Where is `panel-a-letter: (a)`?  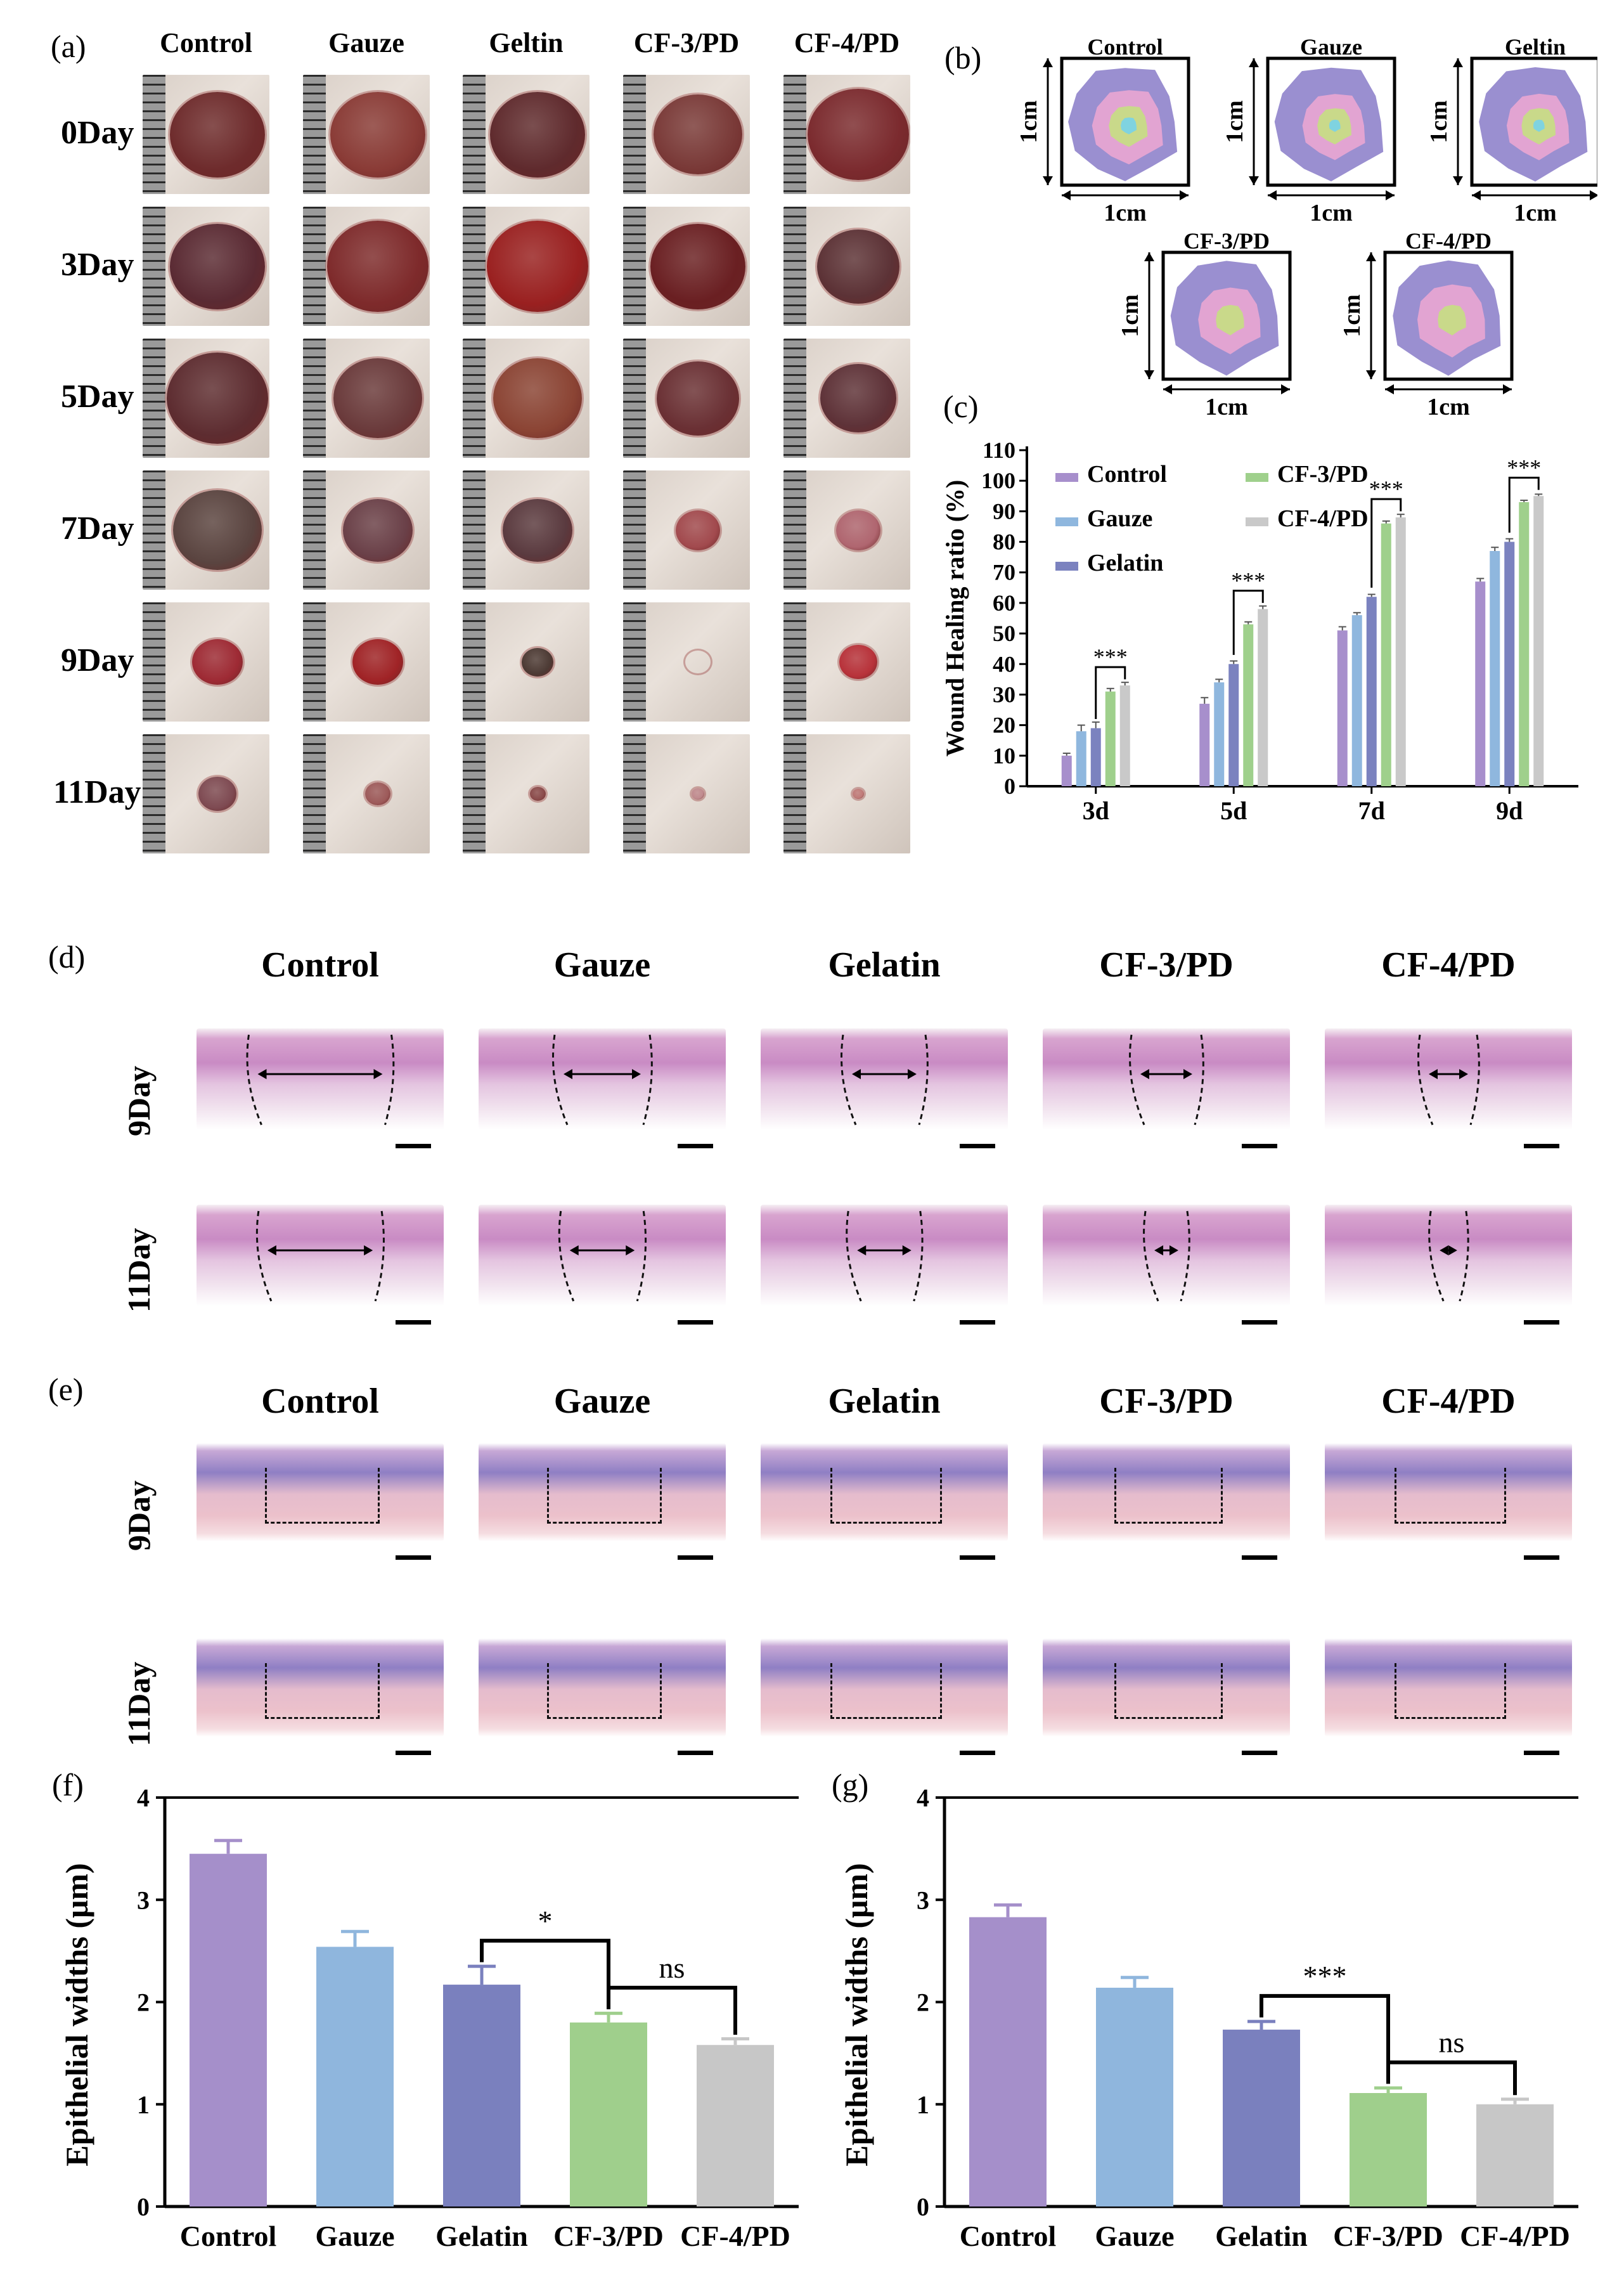
panel-a-letter: (a) is located at coordinates (68, 47).